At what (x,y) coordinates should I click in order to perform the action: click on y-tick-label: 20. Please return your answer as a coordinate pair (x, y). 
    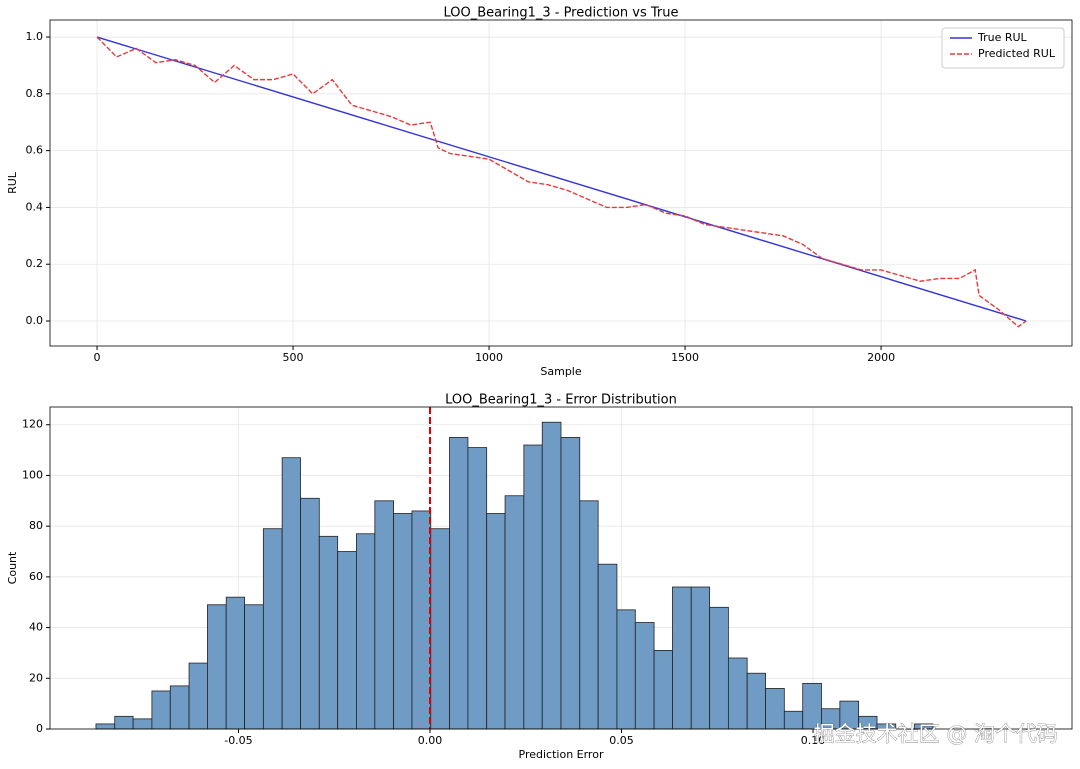
    Looking at the image, I should click on (36, 677).